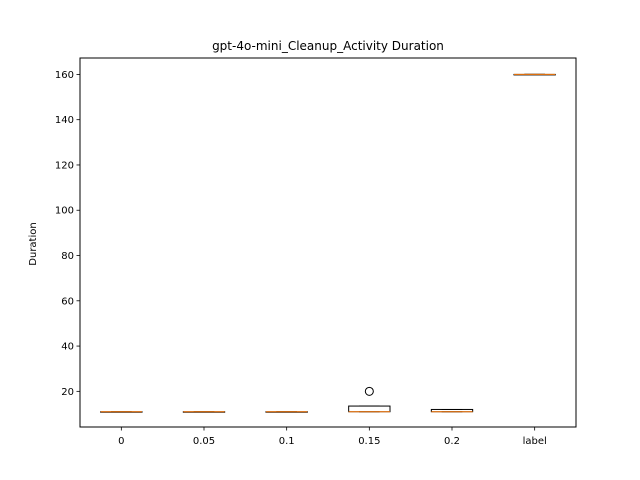 This screenshot has width=640, height=480. Describe the element at coordinates (67, 347) in the screenshot. I see `y-tick-label: 40` at that location.